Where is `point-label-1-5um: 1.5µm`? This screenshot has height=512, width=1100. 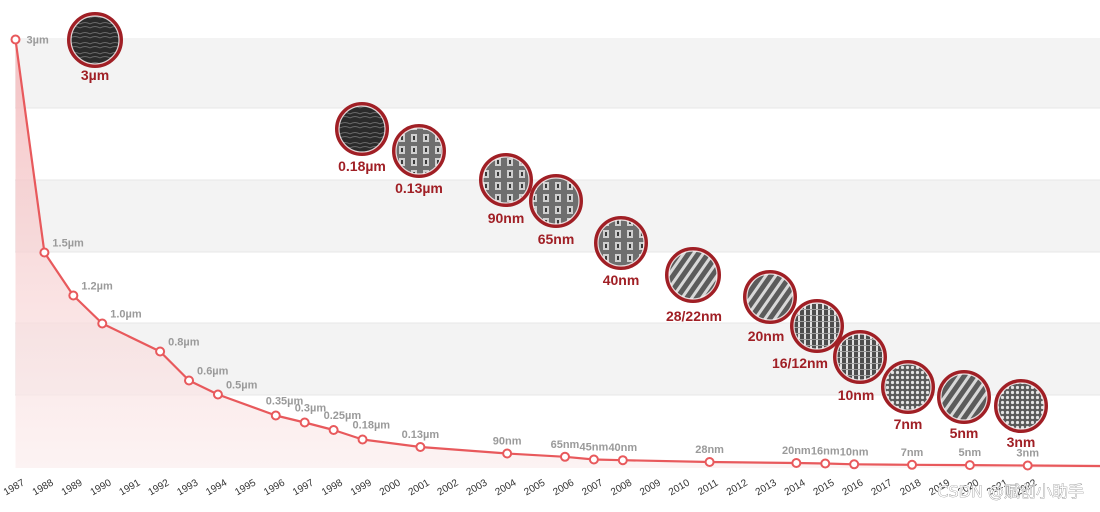
point-label-1-5um: 1.5µm is located at coordinates (68, 244).